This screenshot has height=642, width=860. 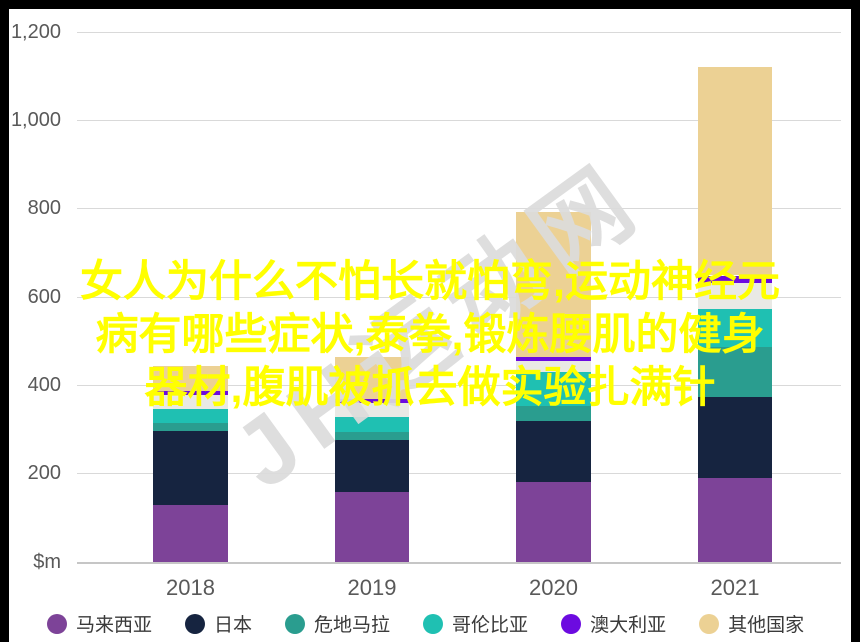 I want to click on legend-item-哥伦比亚: 哥伦比亚, so click(x=475, y=623).